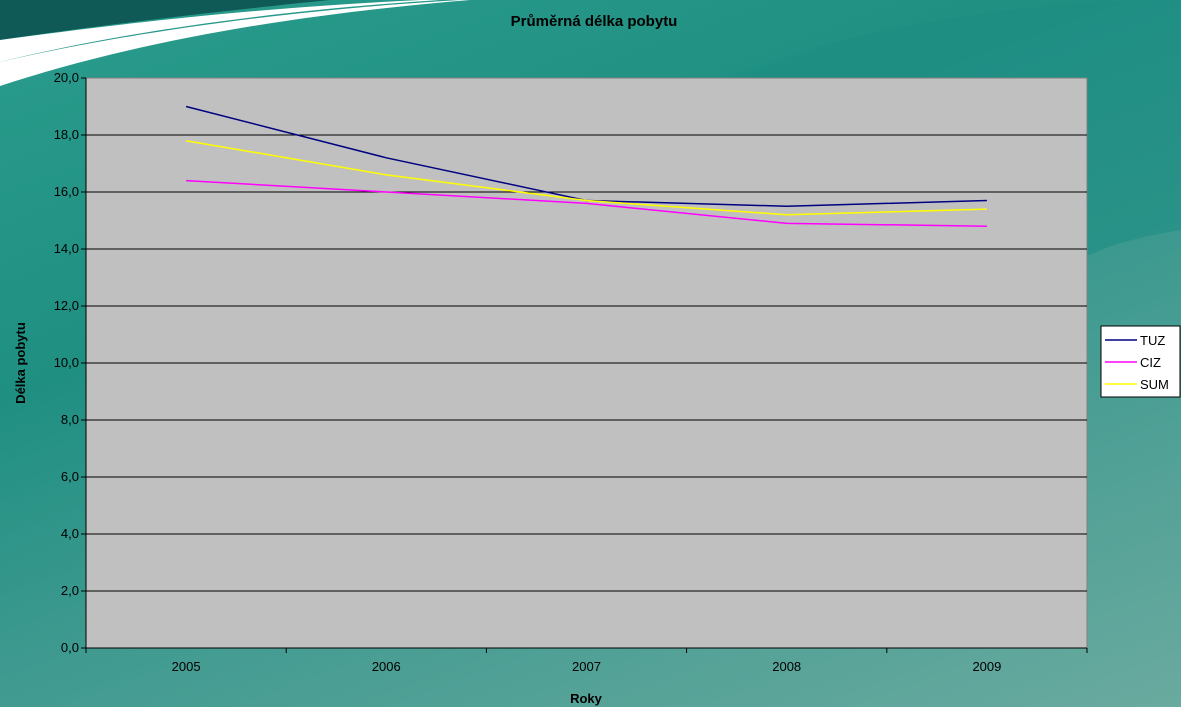  Describe the element at coordinates (20, 363) in the screenshot. I see `y-axis-title: Délka pobytu` at that location.